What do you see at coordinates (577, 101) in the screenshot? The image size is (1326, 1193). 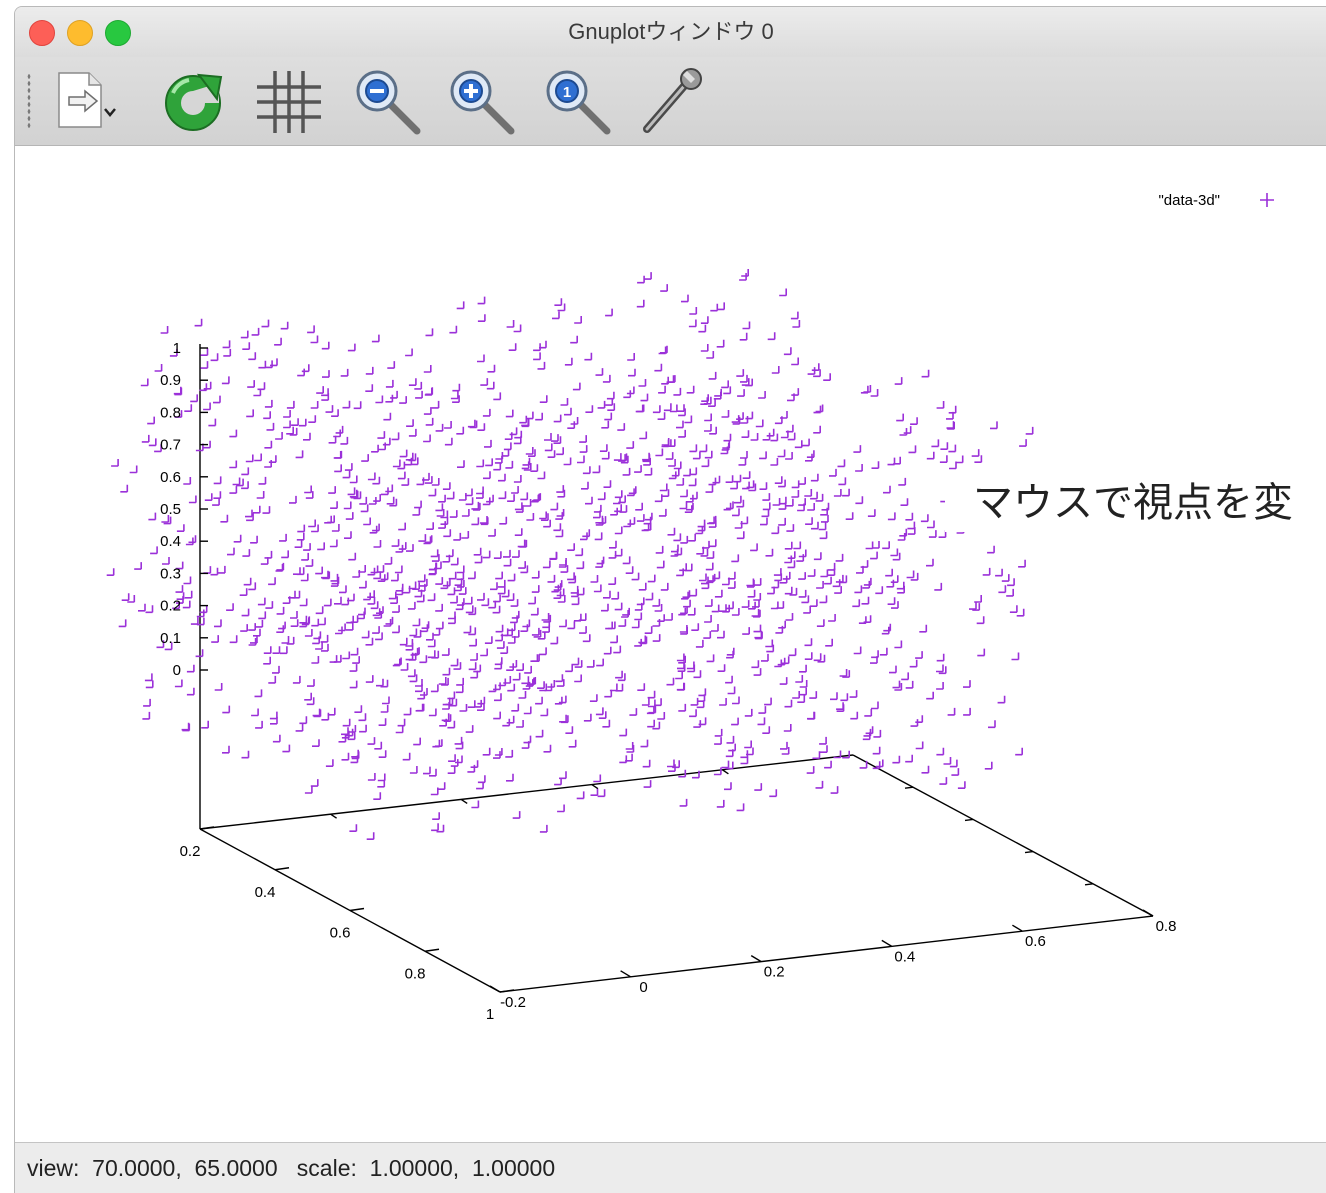 I see `zoom-reset-button: 1` at bounding box center [577, 101].